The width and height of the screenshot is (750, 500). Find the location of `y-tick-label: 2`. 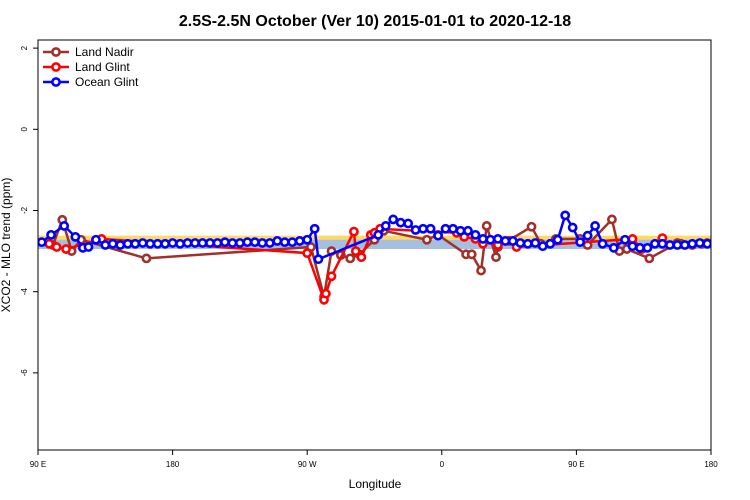

y-tick-label: 2 is located at coordinates (24, 47).